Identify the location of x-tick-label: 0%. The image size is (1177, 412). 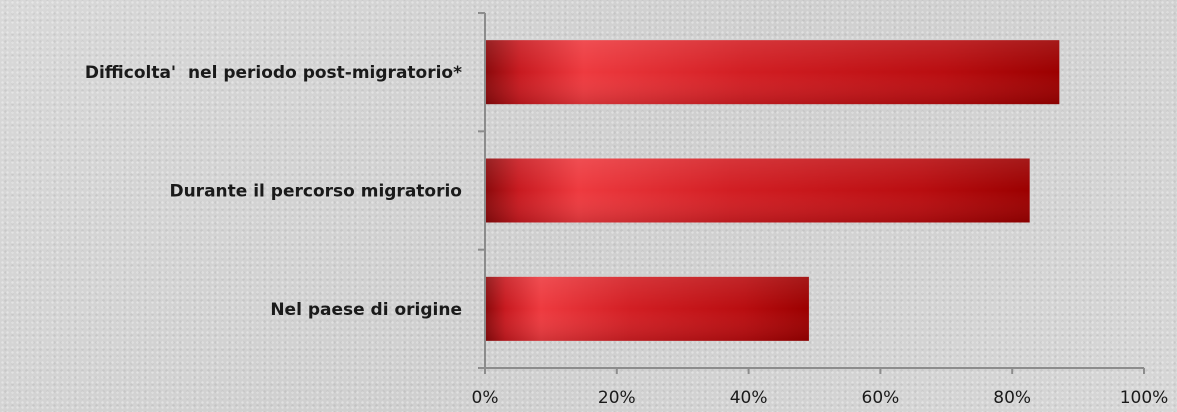
(485, 398).